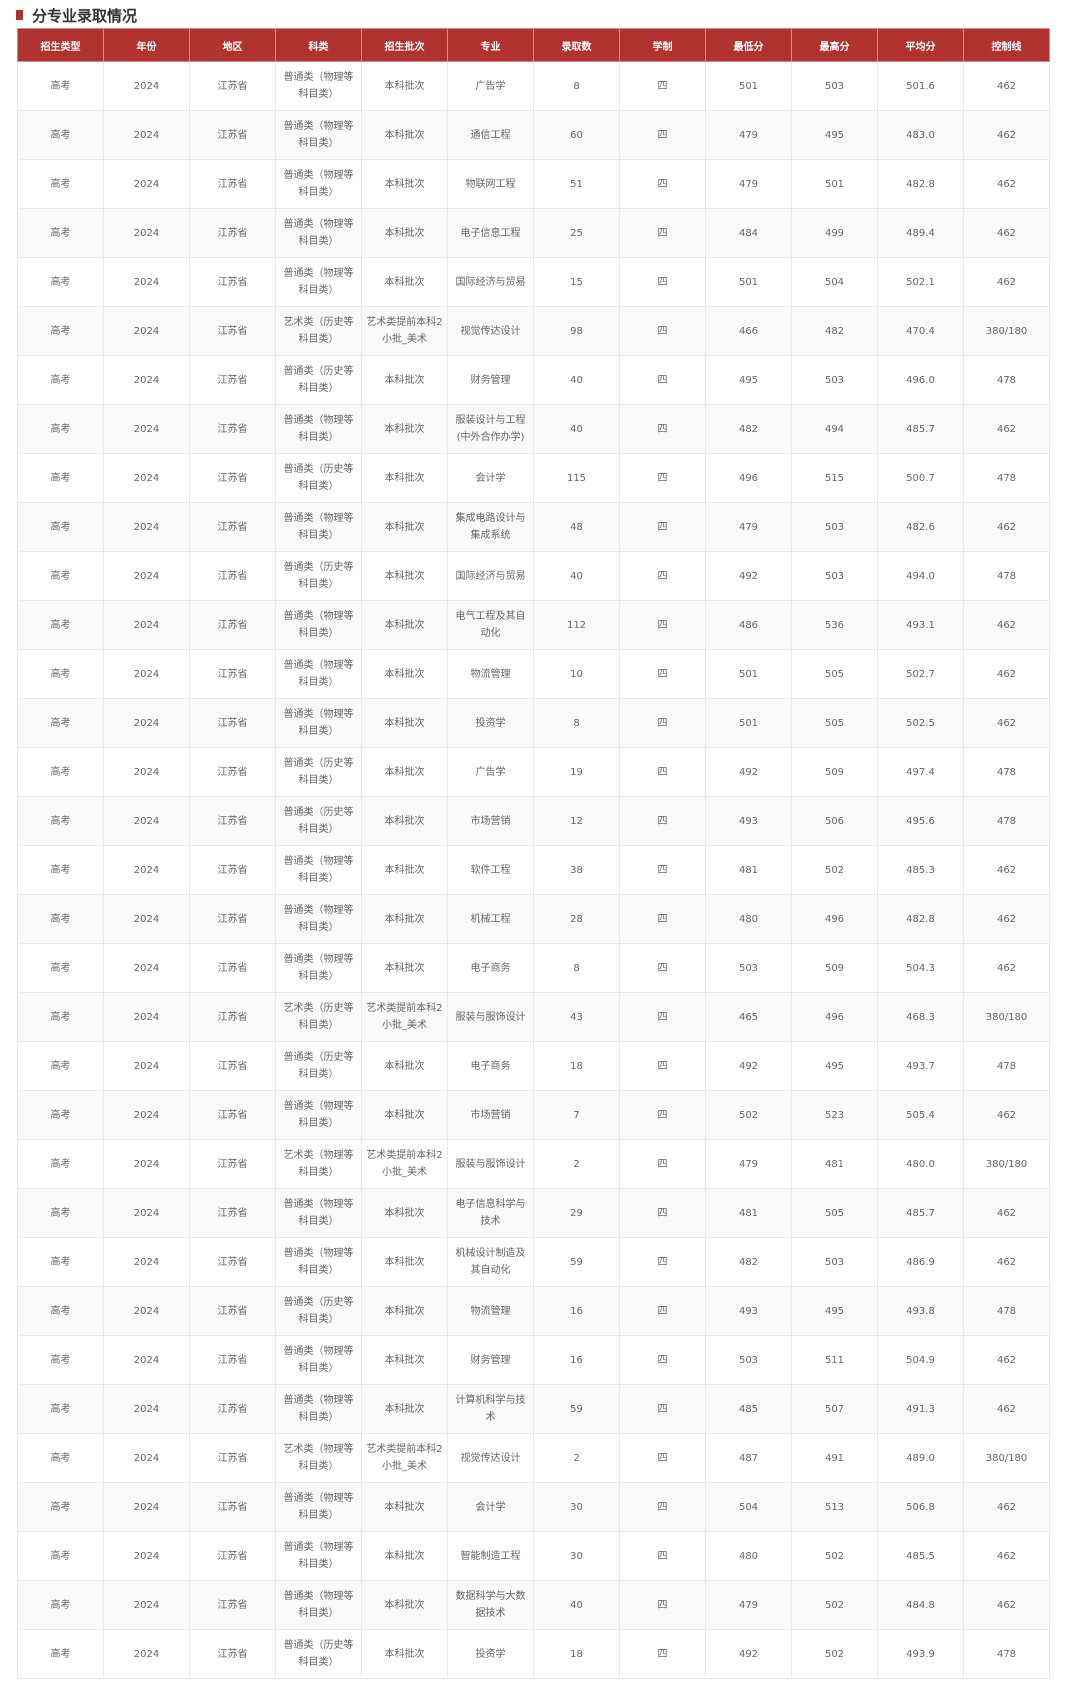 Image resolution: width=1080 pixels, height=1699 pixels. I want to click on cell-min-score: 503, so click(748, 968).